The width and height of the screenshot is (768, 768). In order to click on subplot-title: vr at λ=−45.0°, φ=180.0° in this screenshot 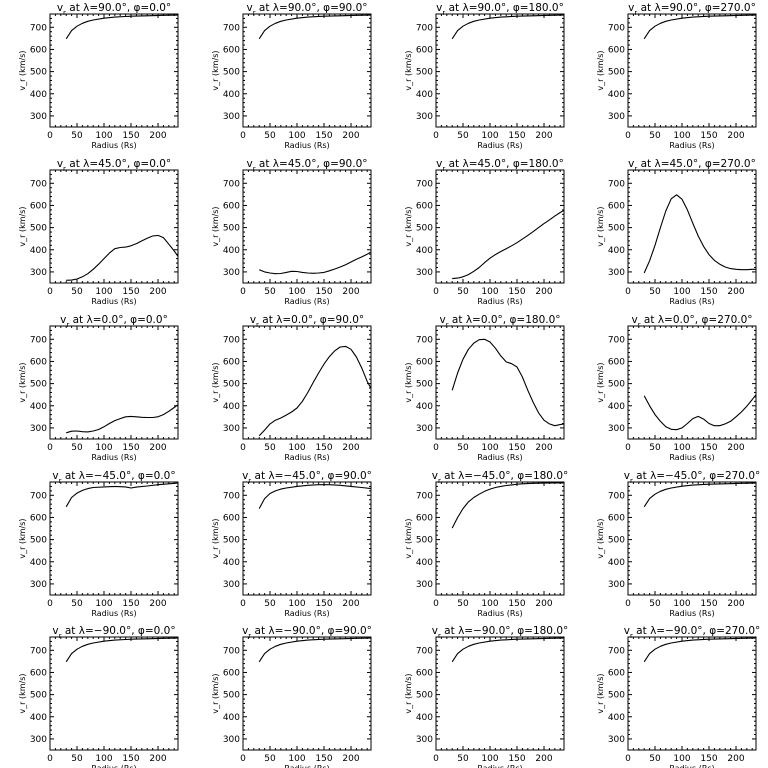, I will do `click(500, 477)`.